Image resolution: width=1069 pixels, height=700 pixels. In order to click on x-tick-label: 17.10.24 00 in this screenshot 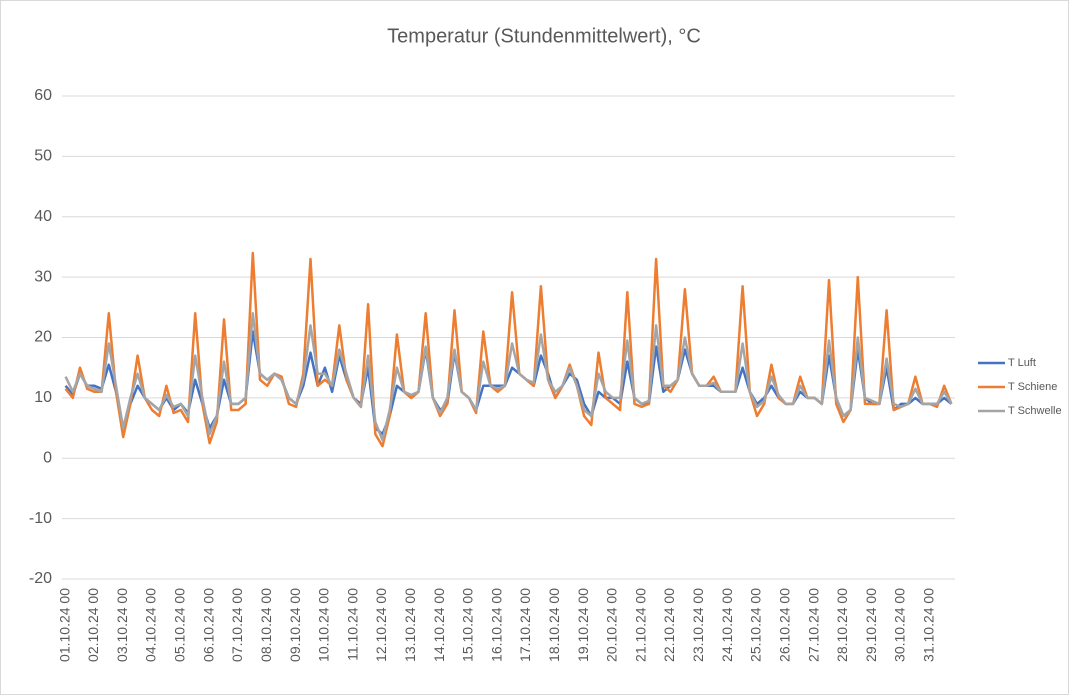, I will do `click(525, 625)`.